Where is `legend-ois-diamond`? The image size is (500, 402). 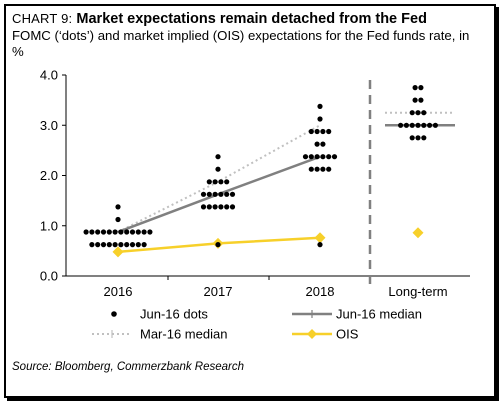
legend-ois-diamond is located at coordinates (312, 334).